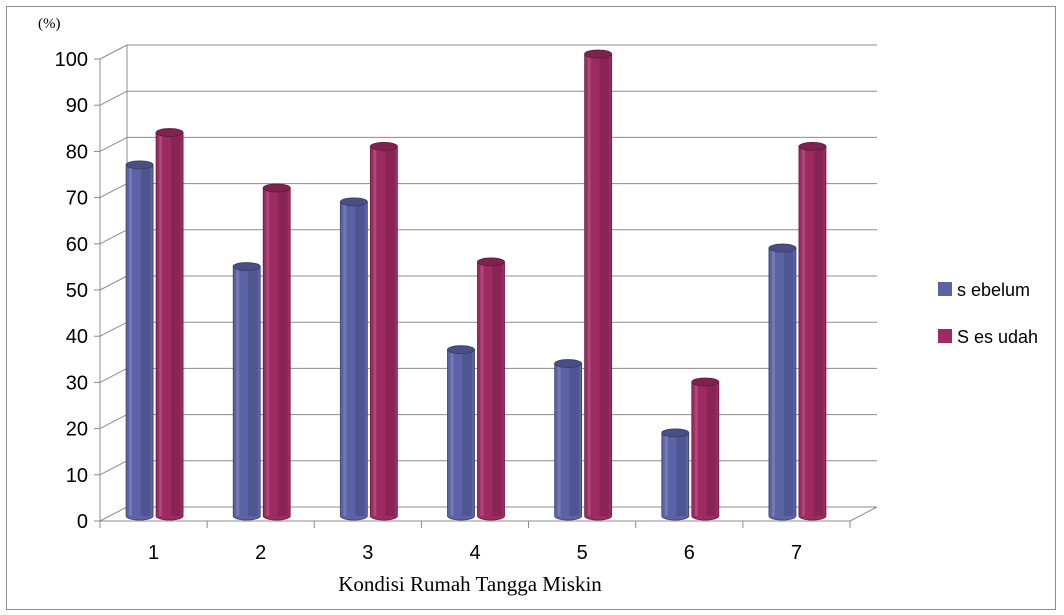 This screenshot has height=615, width=1064. What do you see at coordinates (49, 24) in the screenshot?
I see `unit-label: (%)` at bounding box center [49, 24].